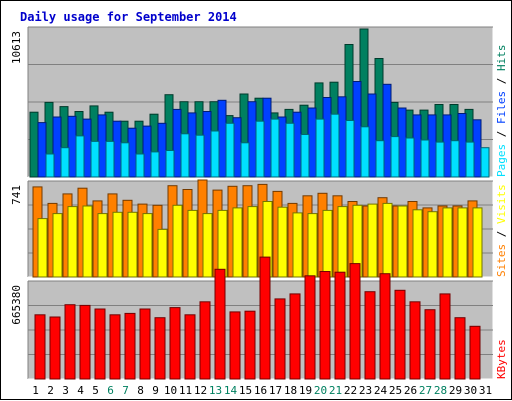  What do you see at coordinates (50, 390) in the screenshot?
I see `x-tick-label-day-2: 2` at bounding box center [50, 390].